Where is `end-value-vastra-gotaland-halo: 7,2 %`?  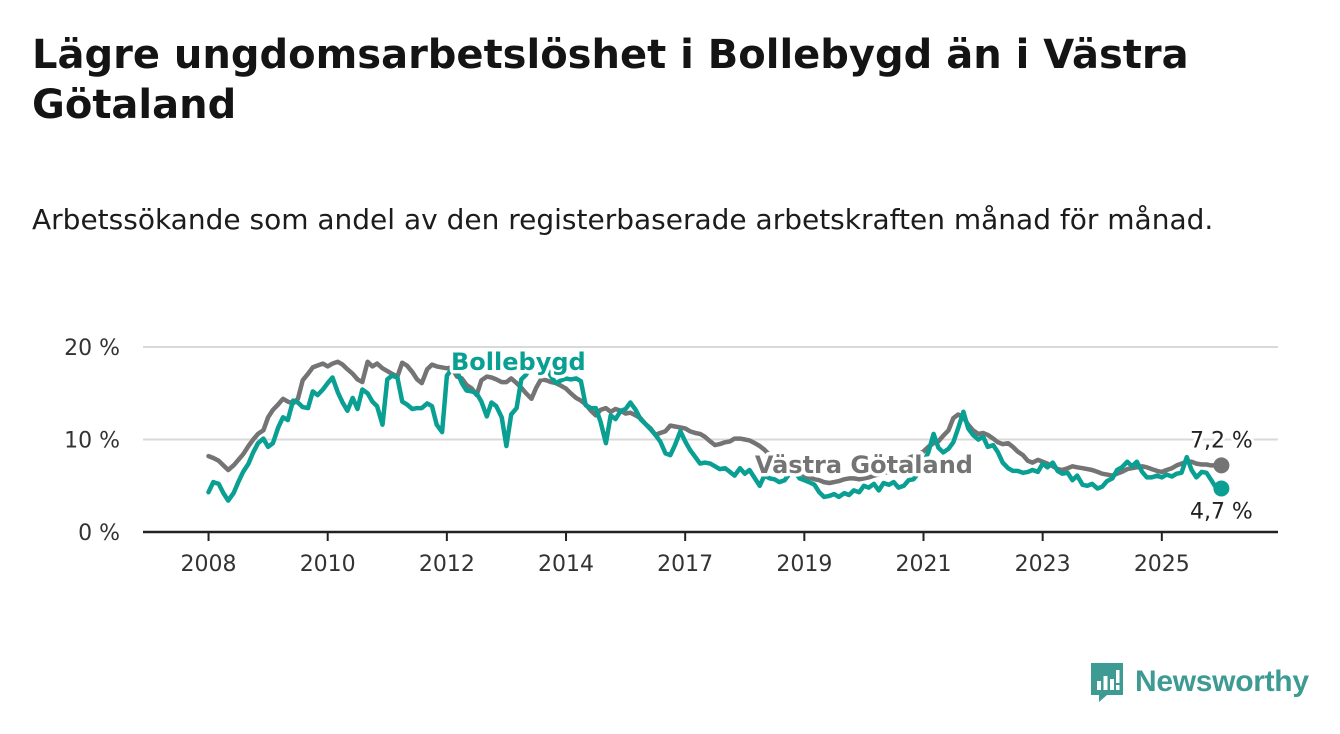
end-value-vastra-gotaland-halo: 7,2 % is located at coordinates (1221, 440).